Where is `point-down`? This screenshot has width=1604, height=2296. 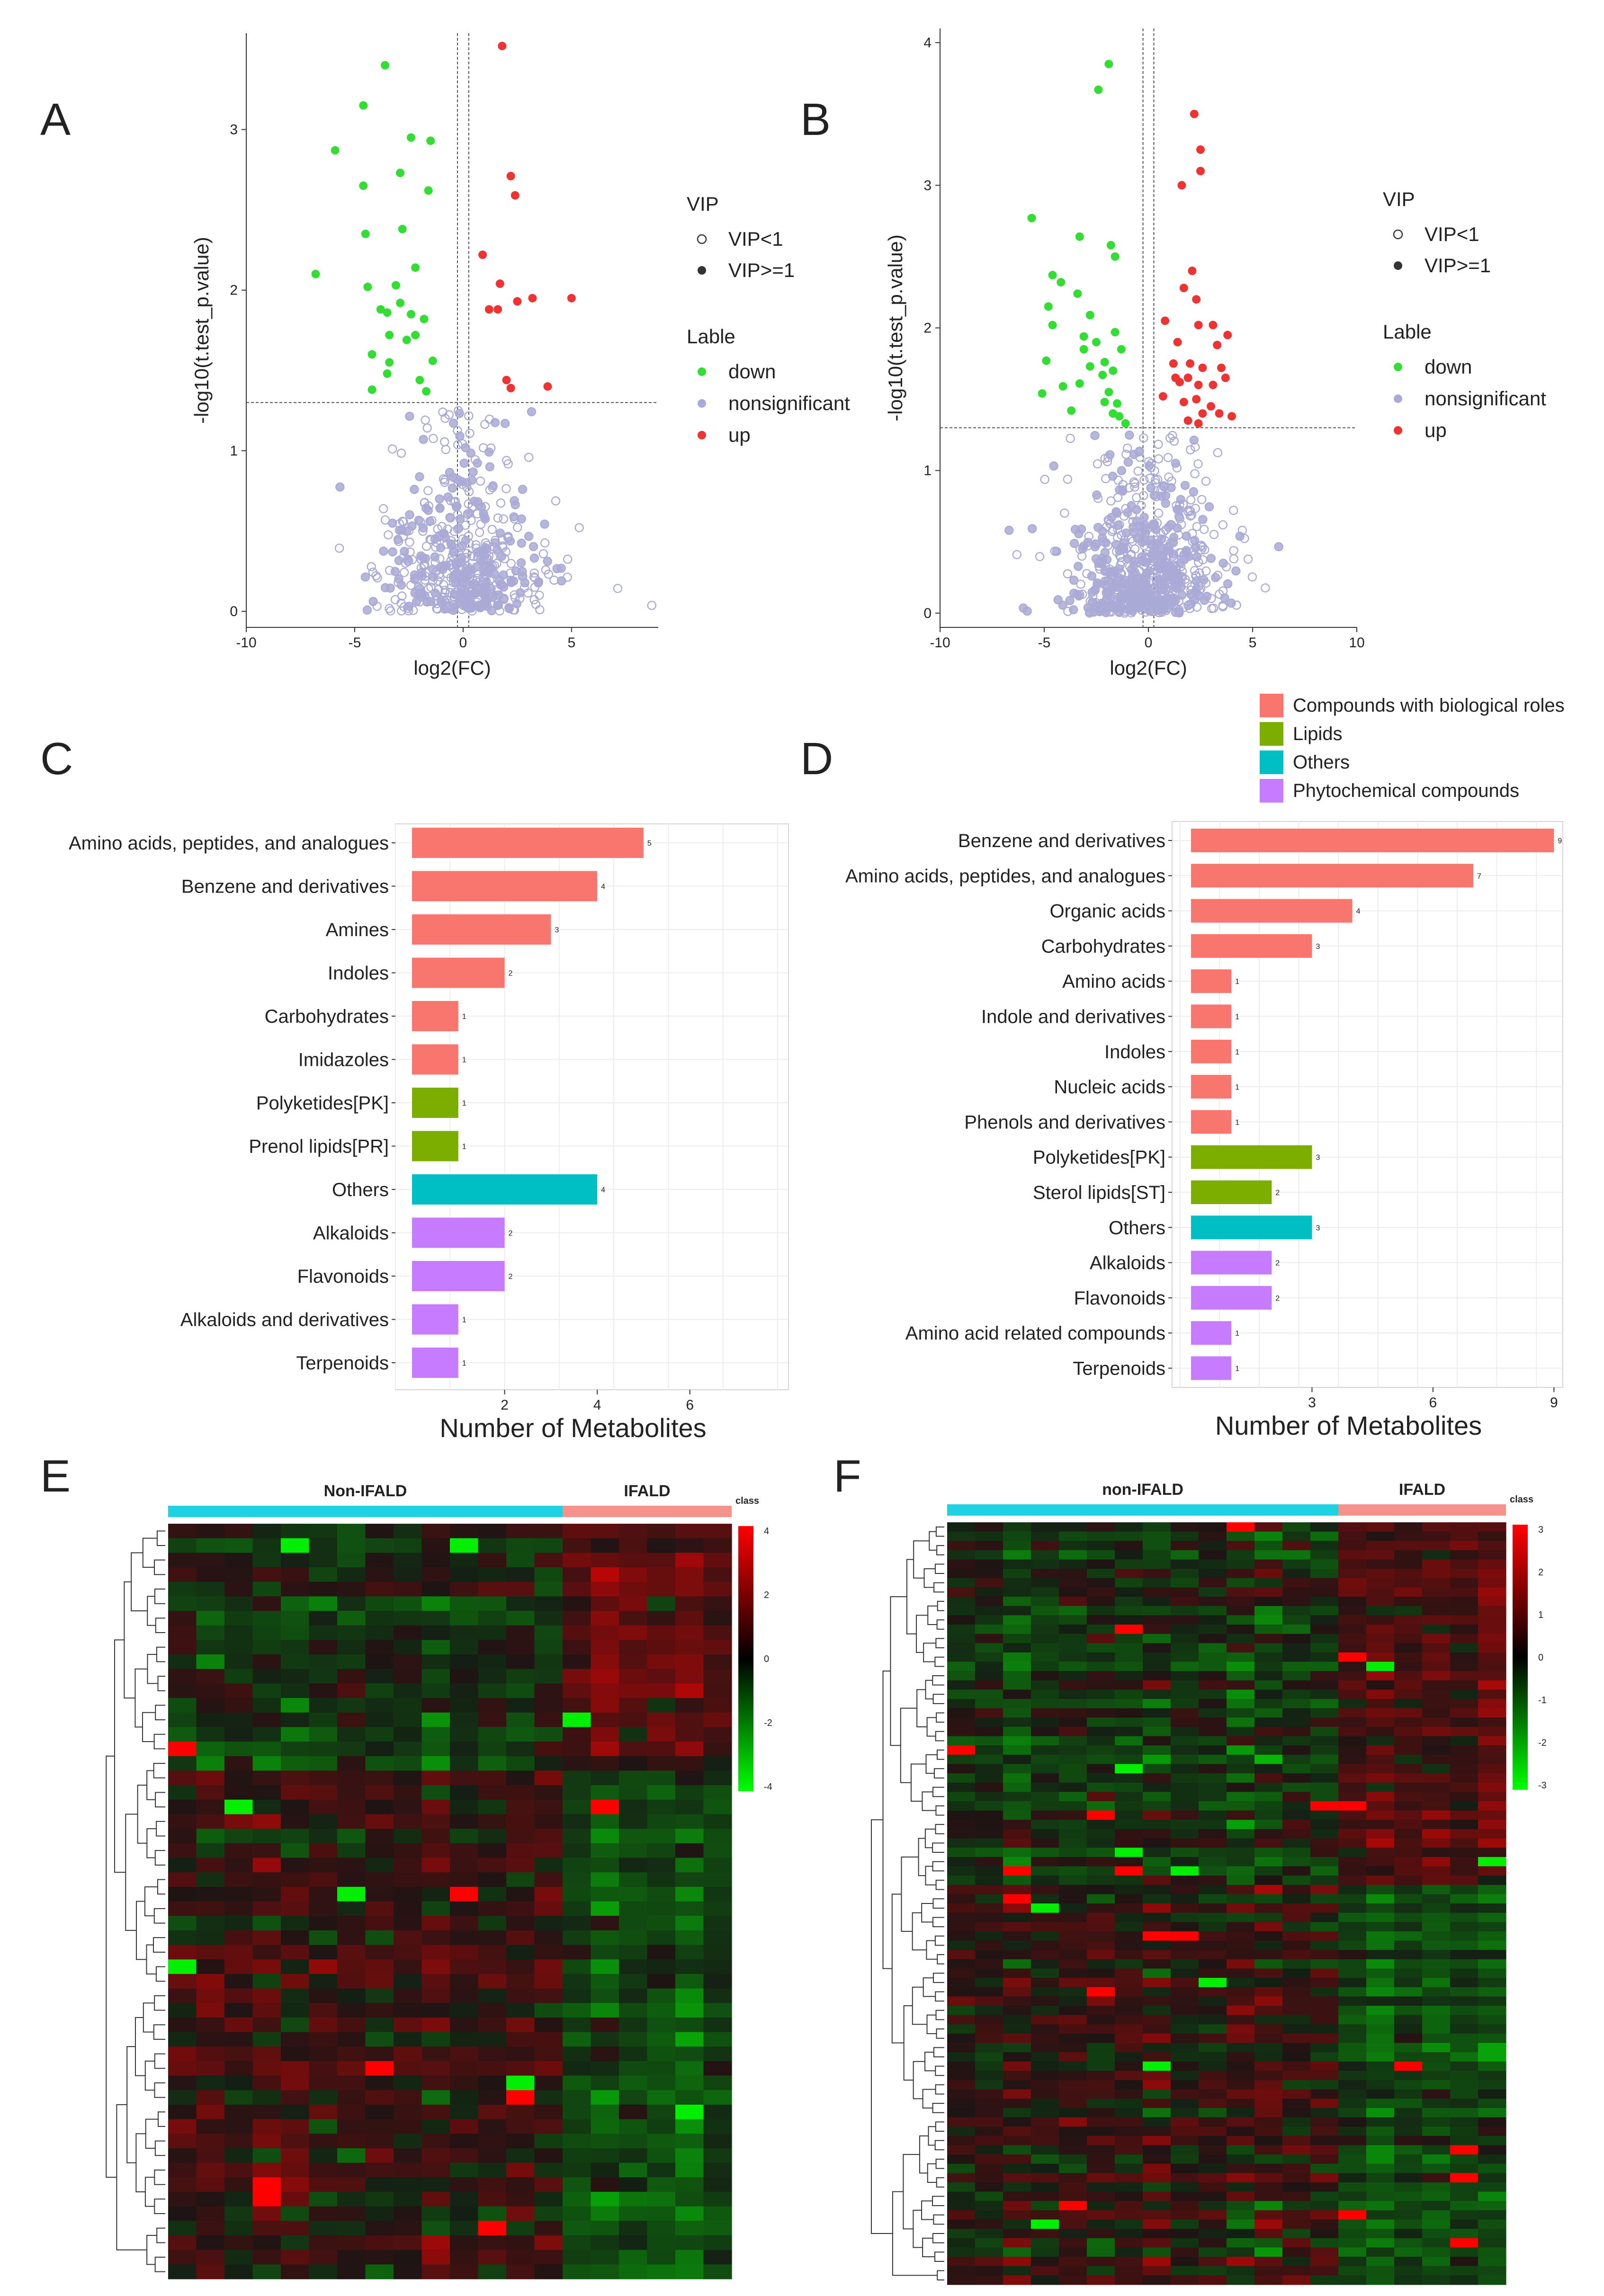 point-down is located at coordinates (395, 285).